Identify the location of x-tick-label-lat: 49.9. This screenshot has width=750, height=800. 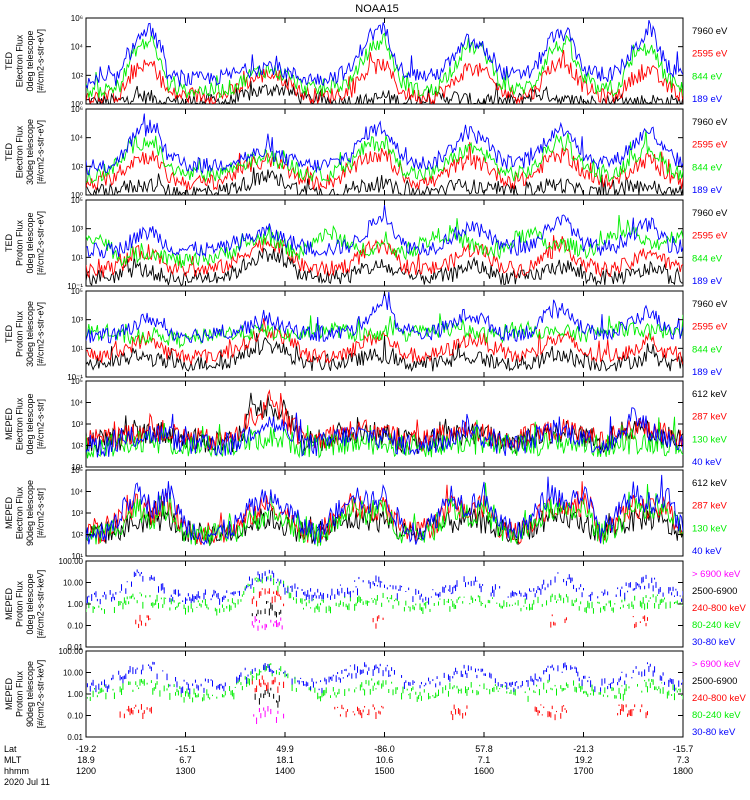
(285, 749).